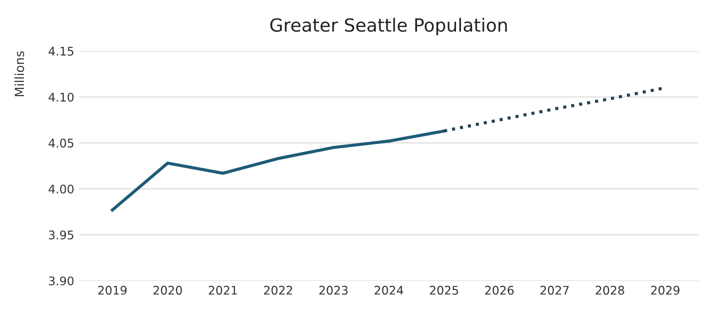 Image resolution: width=720 pixels, height=319 pixels. What do you see at coordinates (333, 290) in the screenshot?
I see `x-tick-label: 2023` at bounding box center [333, 290].